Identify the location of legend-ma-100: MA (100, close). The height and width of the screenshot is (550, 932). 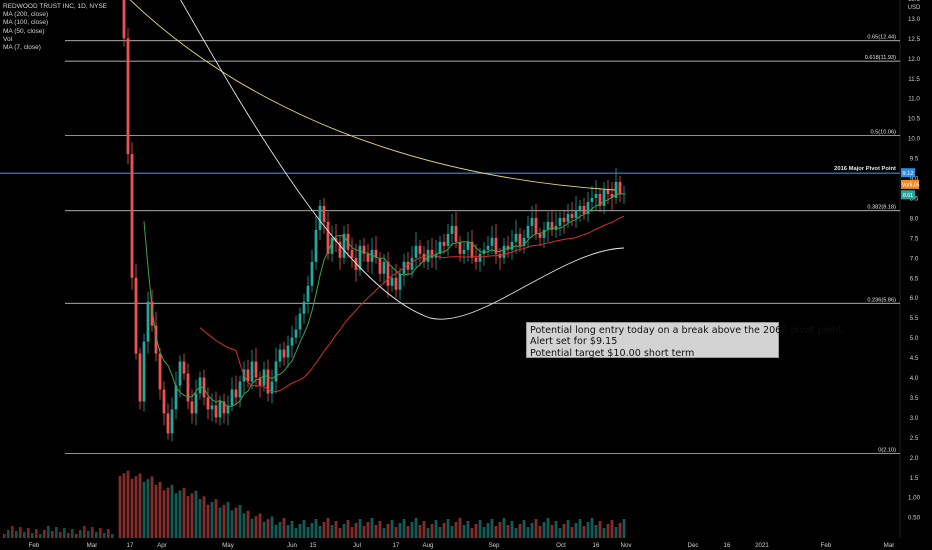
(26, 23).